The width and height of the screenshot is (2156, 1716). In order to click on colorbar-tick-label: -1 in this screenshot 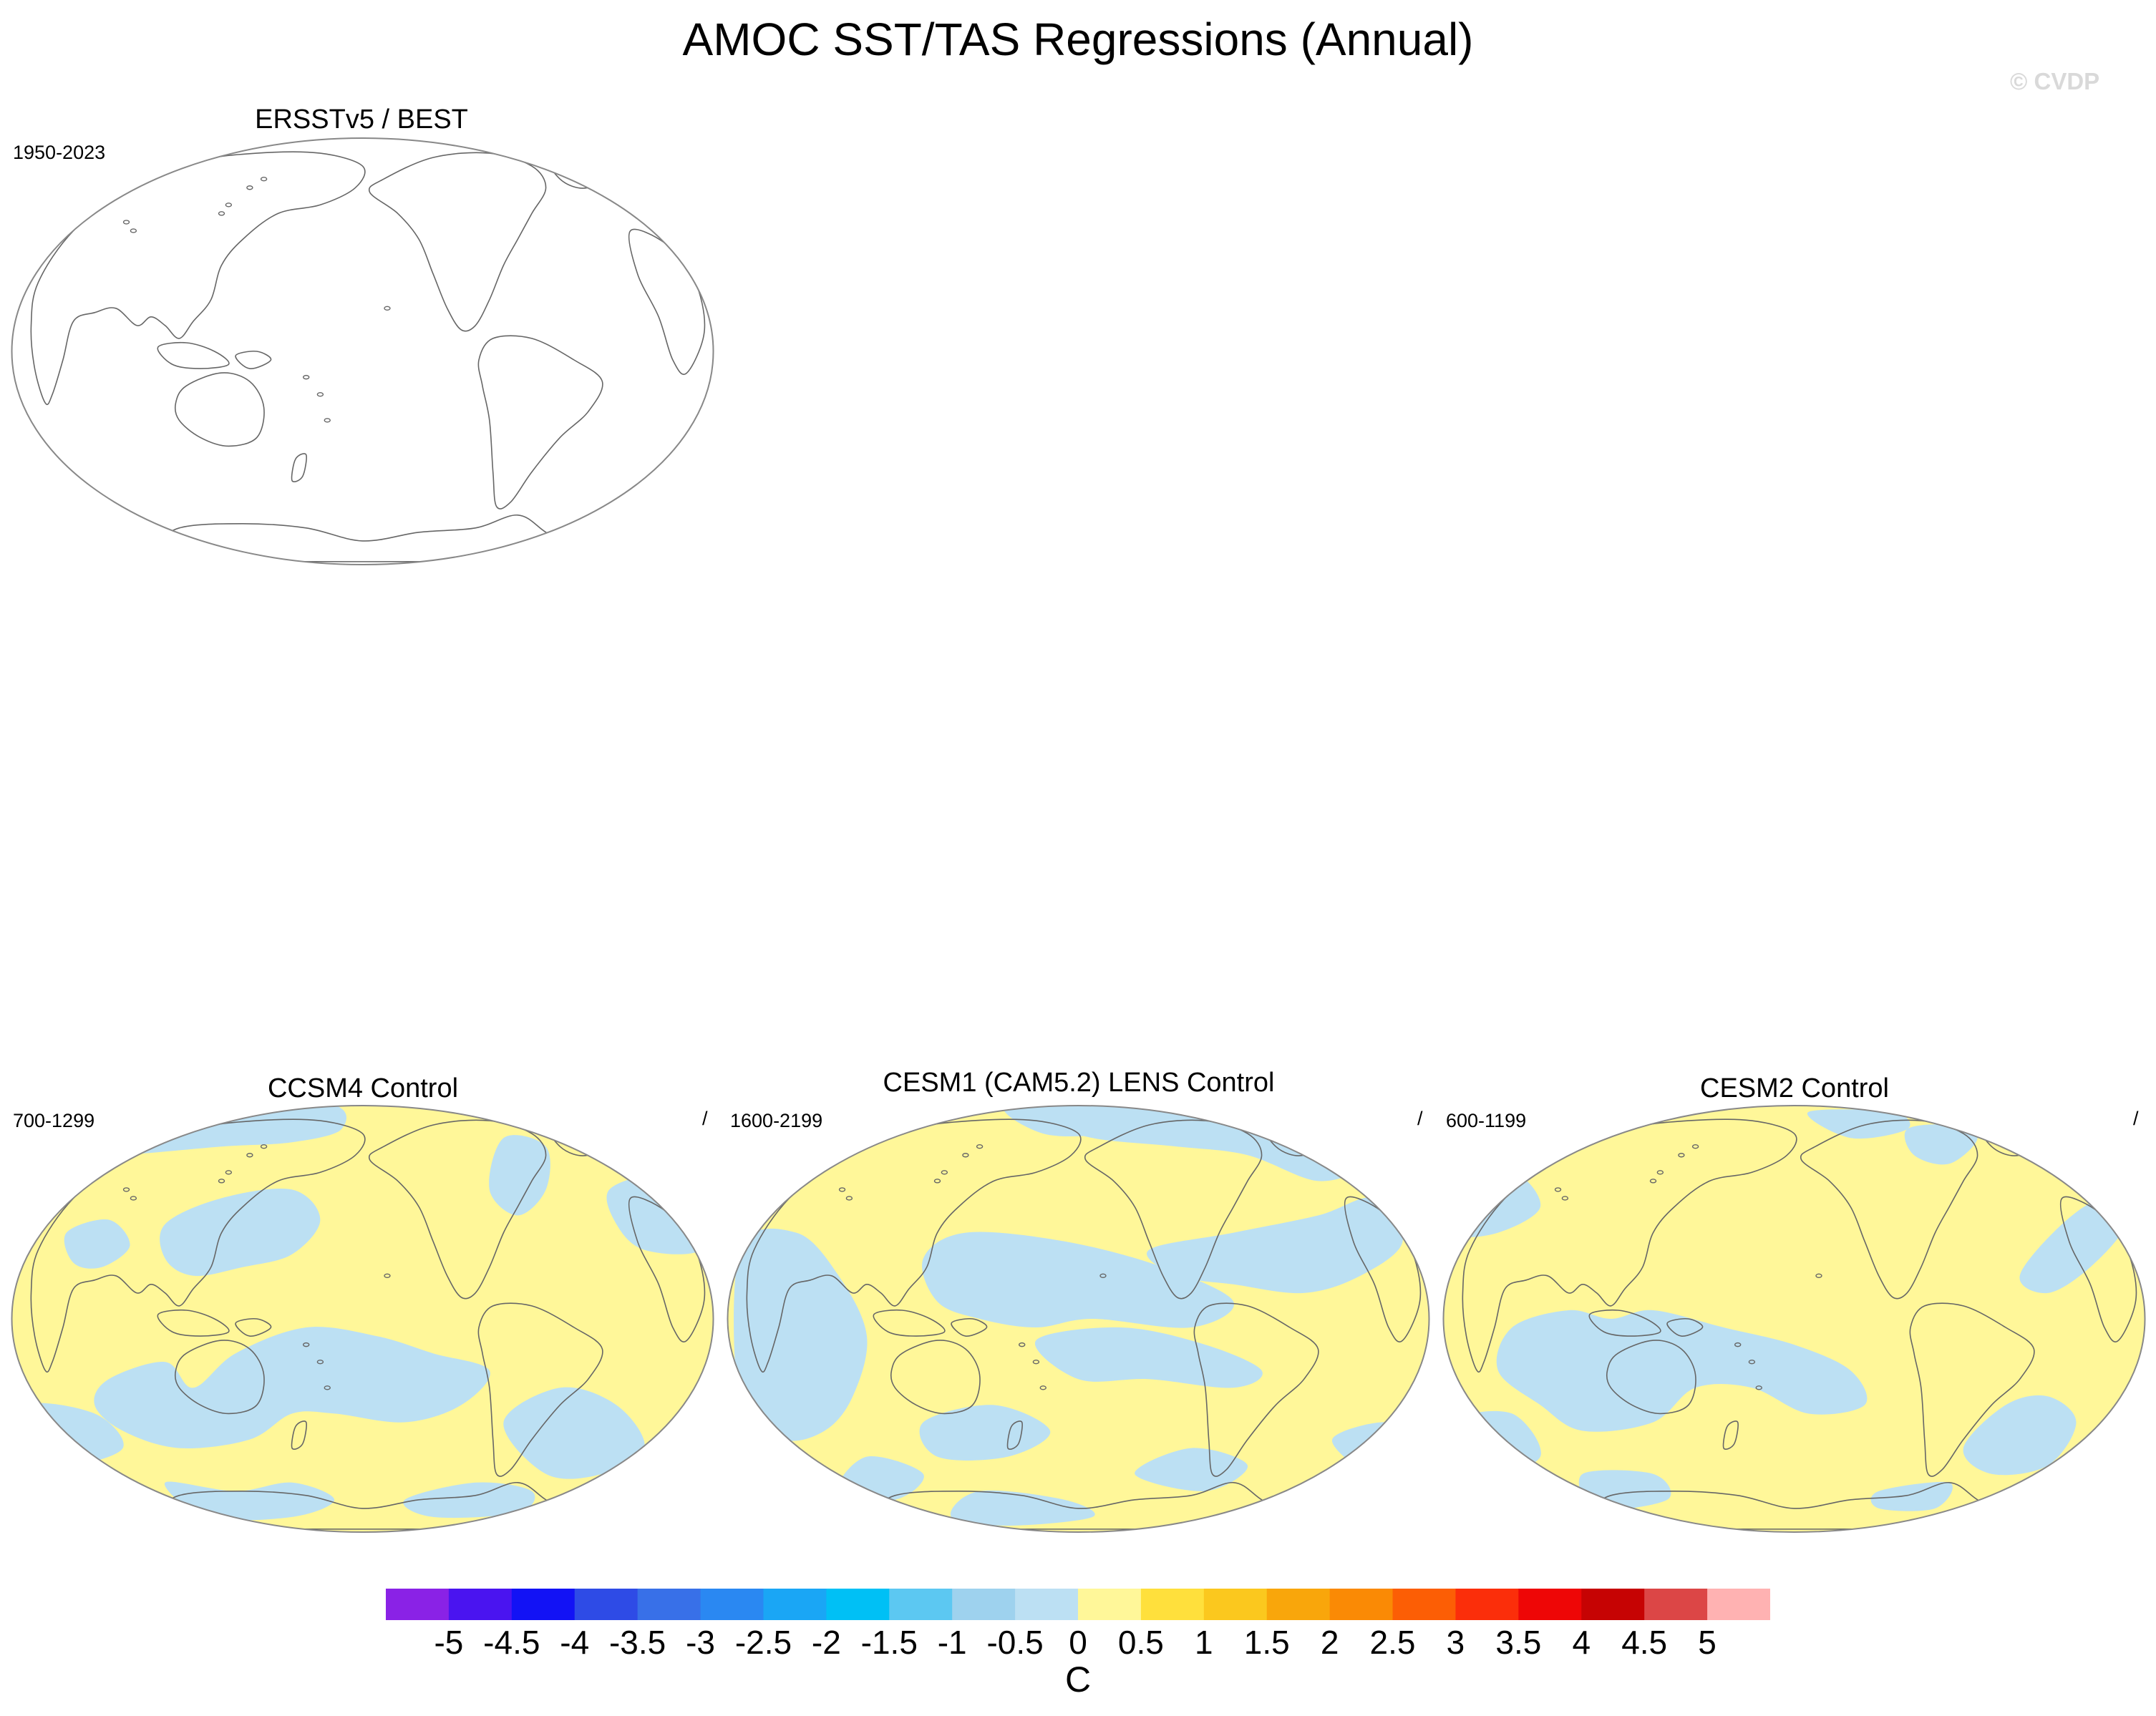, I will do `click(952, 1642)`.